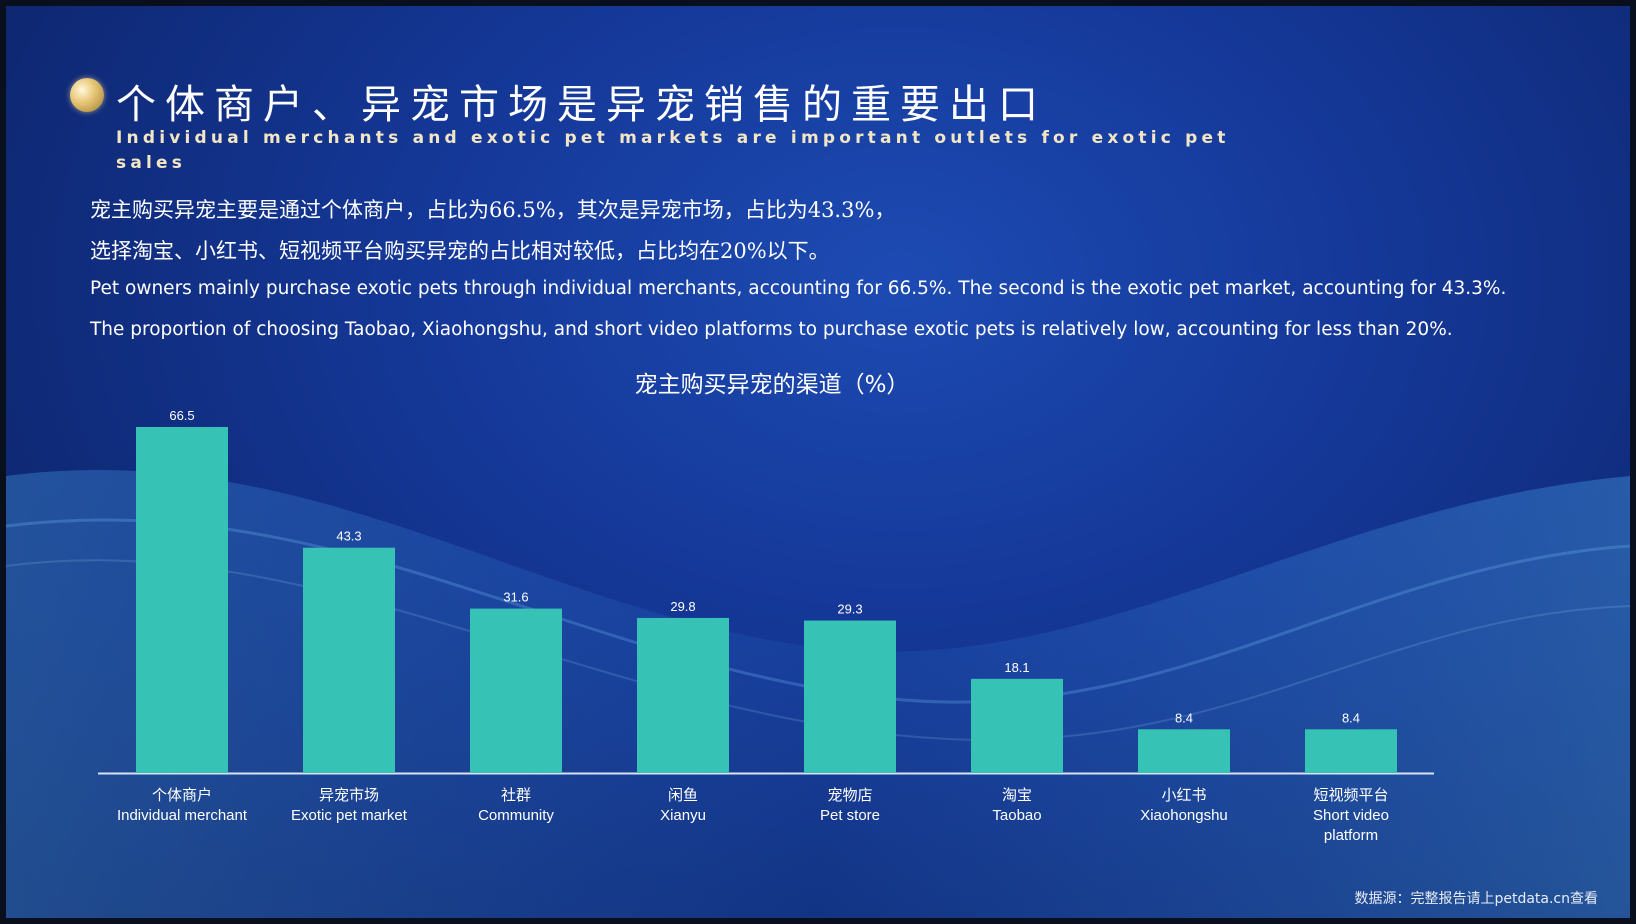 Image resolution: width=1636 pixels, height=924 pixels. What do you see at coordinates (349, 795) in the screenshot?
I see `tick-label-cn-2: 异宠市场` at bounding box center [349, 795].